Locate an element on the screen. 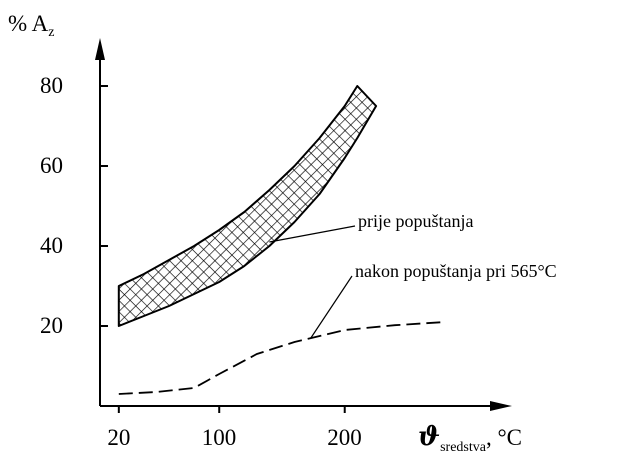 This screenshot has height=455, width=621. y-tick-label: 60 is located at coordinates (51, 165).